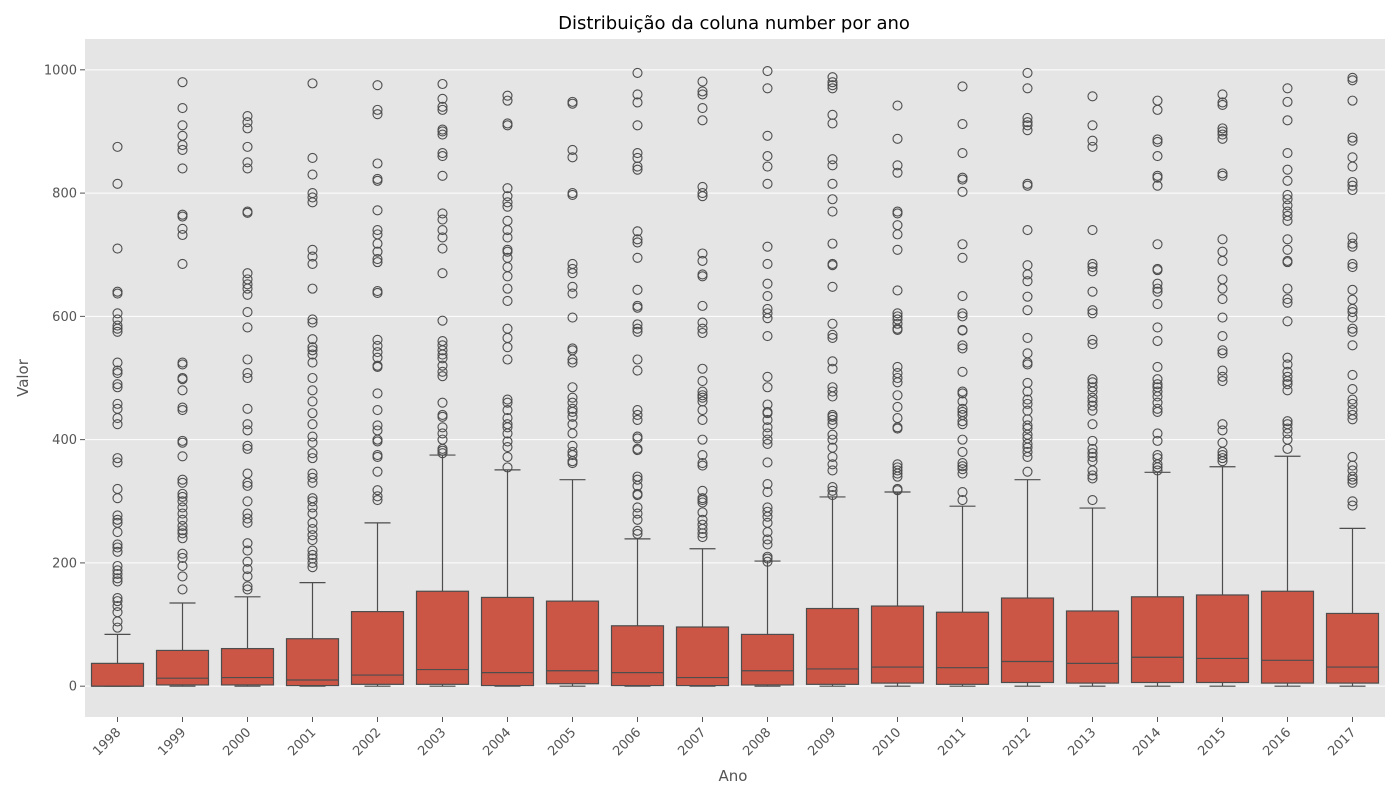  What do you see at coordinates (962, 384) in the screenshot?
I see `box-2011` at bounding box center [962, 384].